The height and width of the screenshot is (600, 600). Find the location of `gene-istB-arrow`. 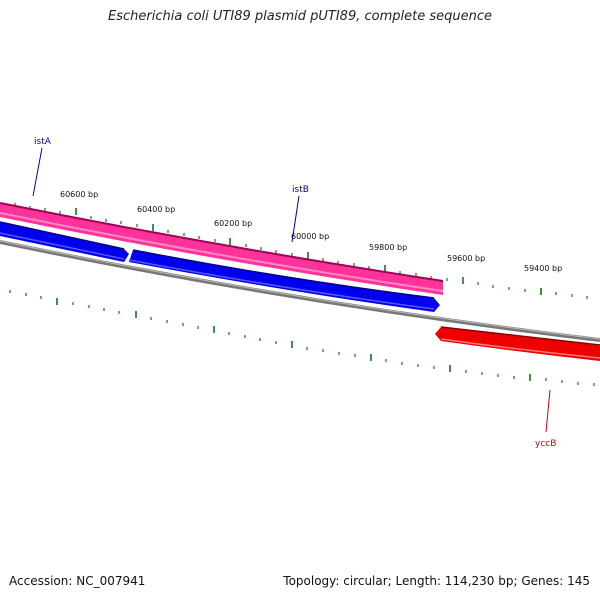

gene-istB-arrow is located at coordinates (284, 280).